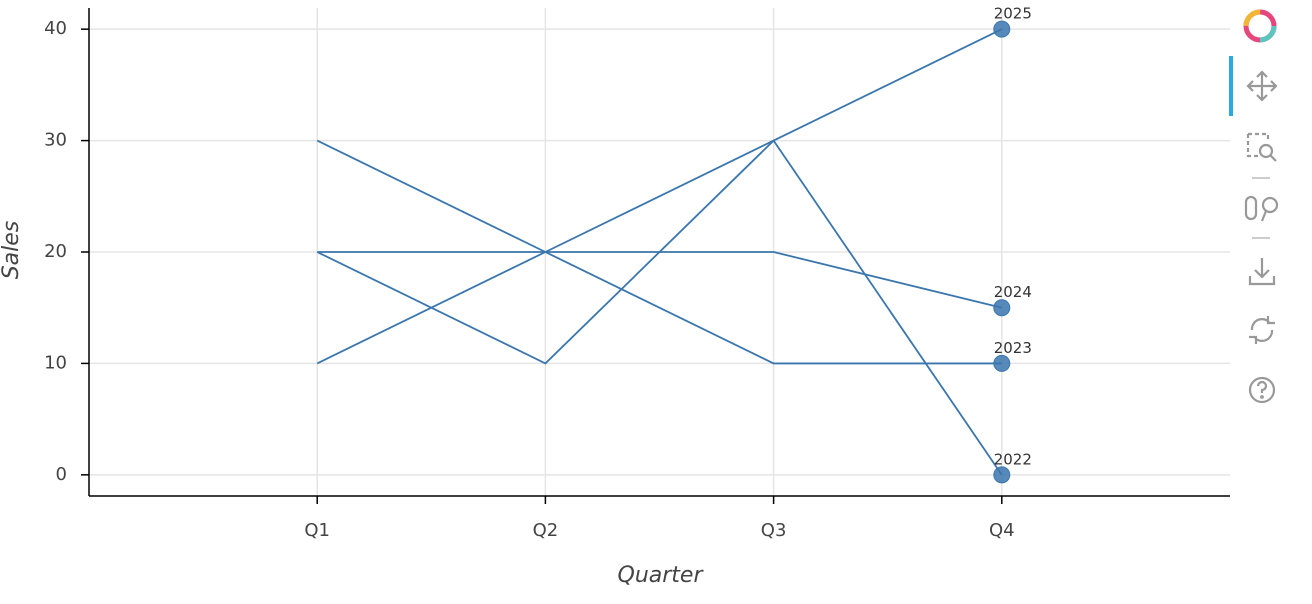  I want to click on x-tick-label: Q1, so click(317, 530).